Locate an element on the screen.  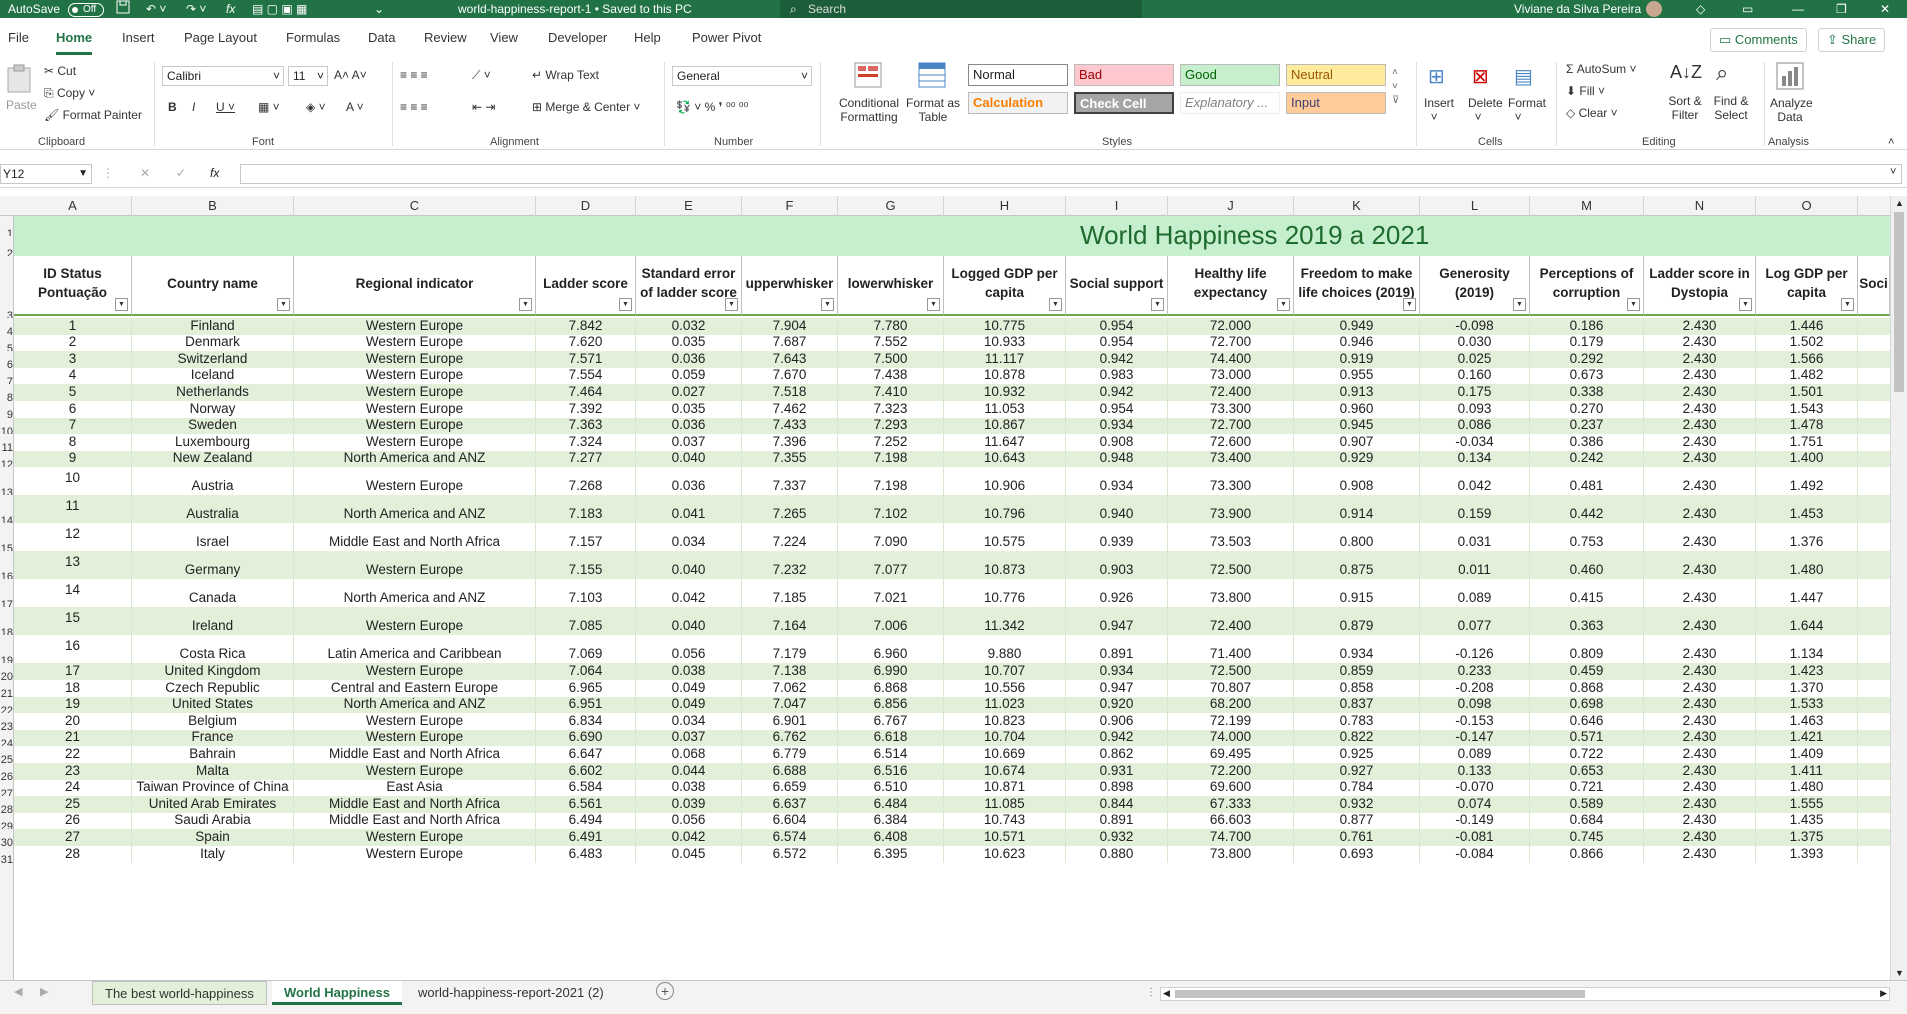
redo-icon: ↷ ˅ is located at coordinates (196, 9).